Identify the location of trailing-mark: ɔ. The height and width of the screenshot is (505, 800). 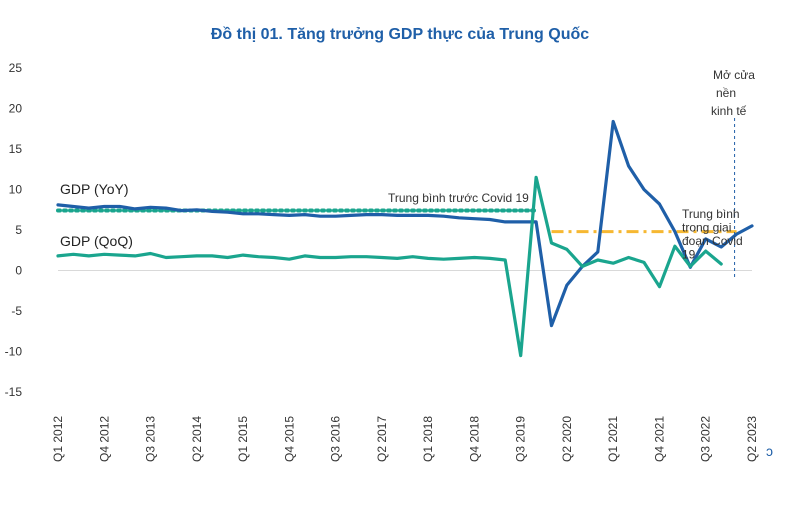
(769, 451).